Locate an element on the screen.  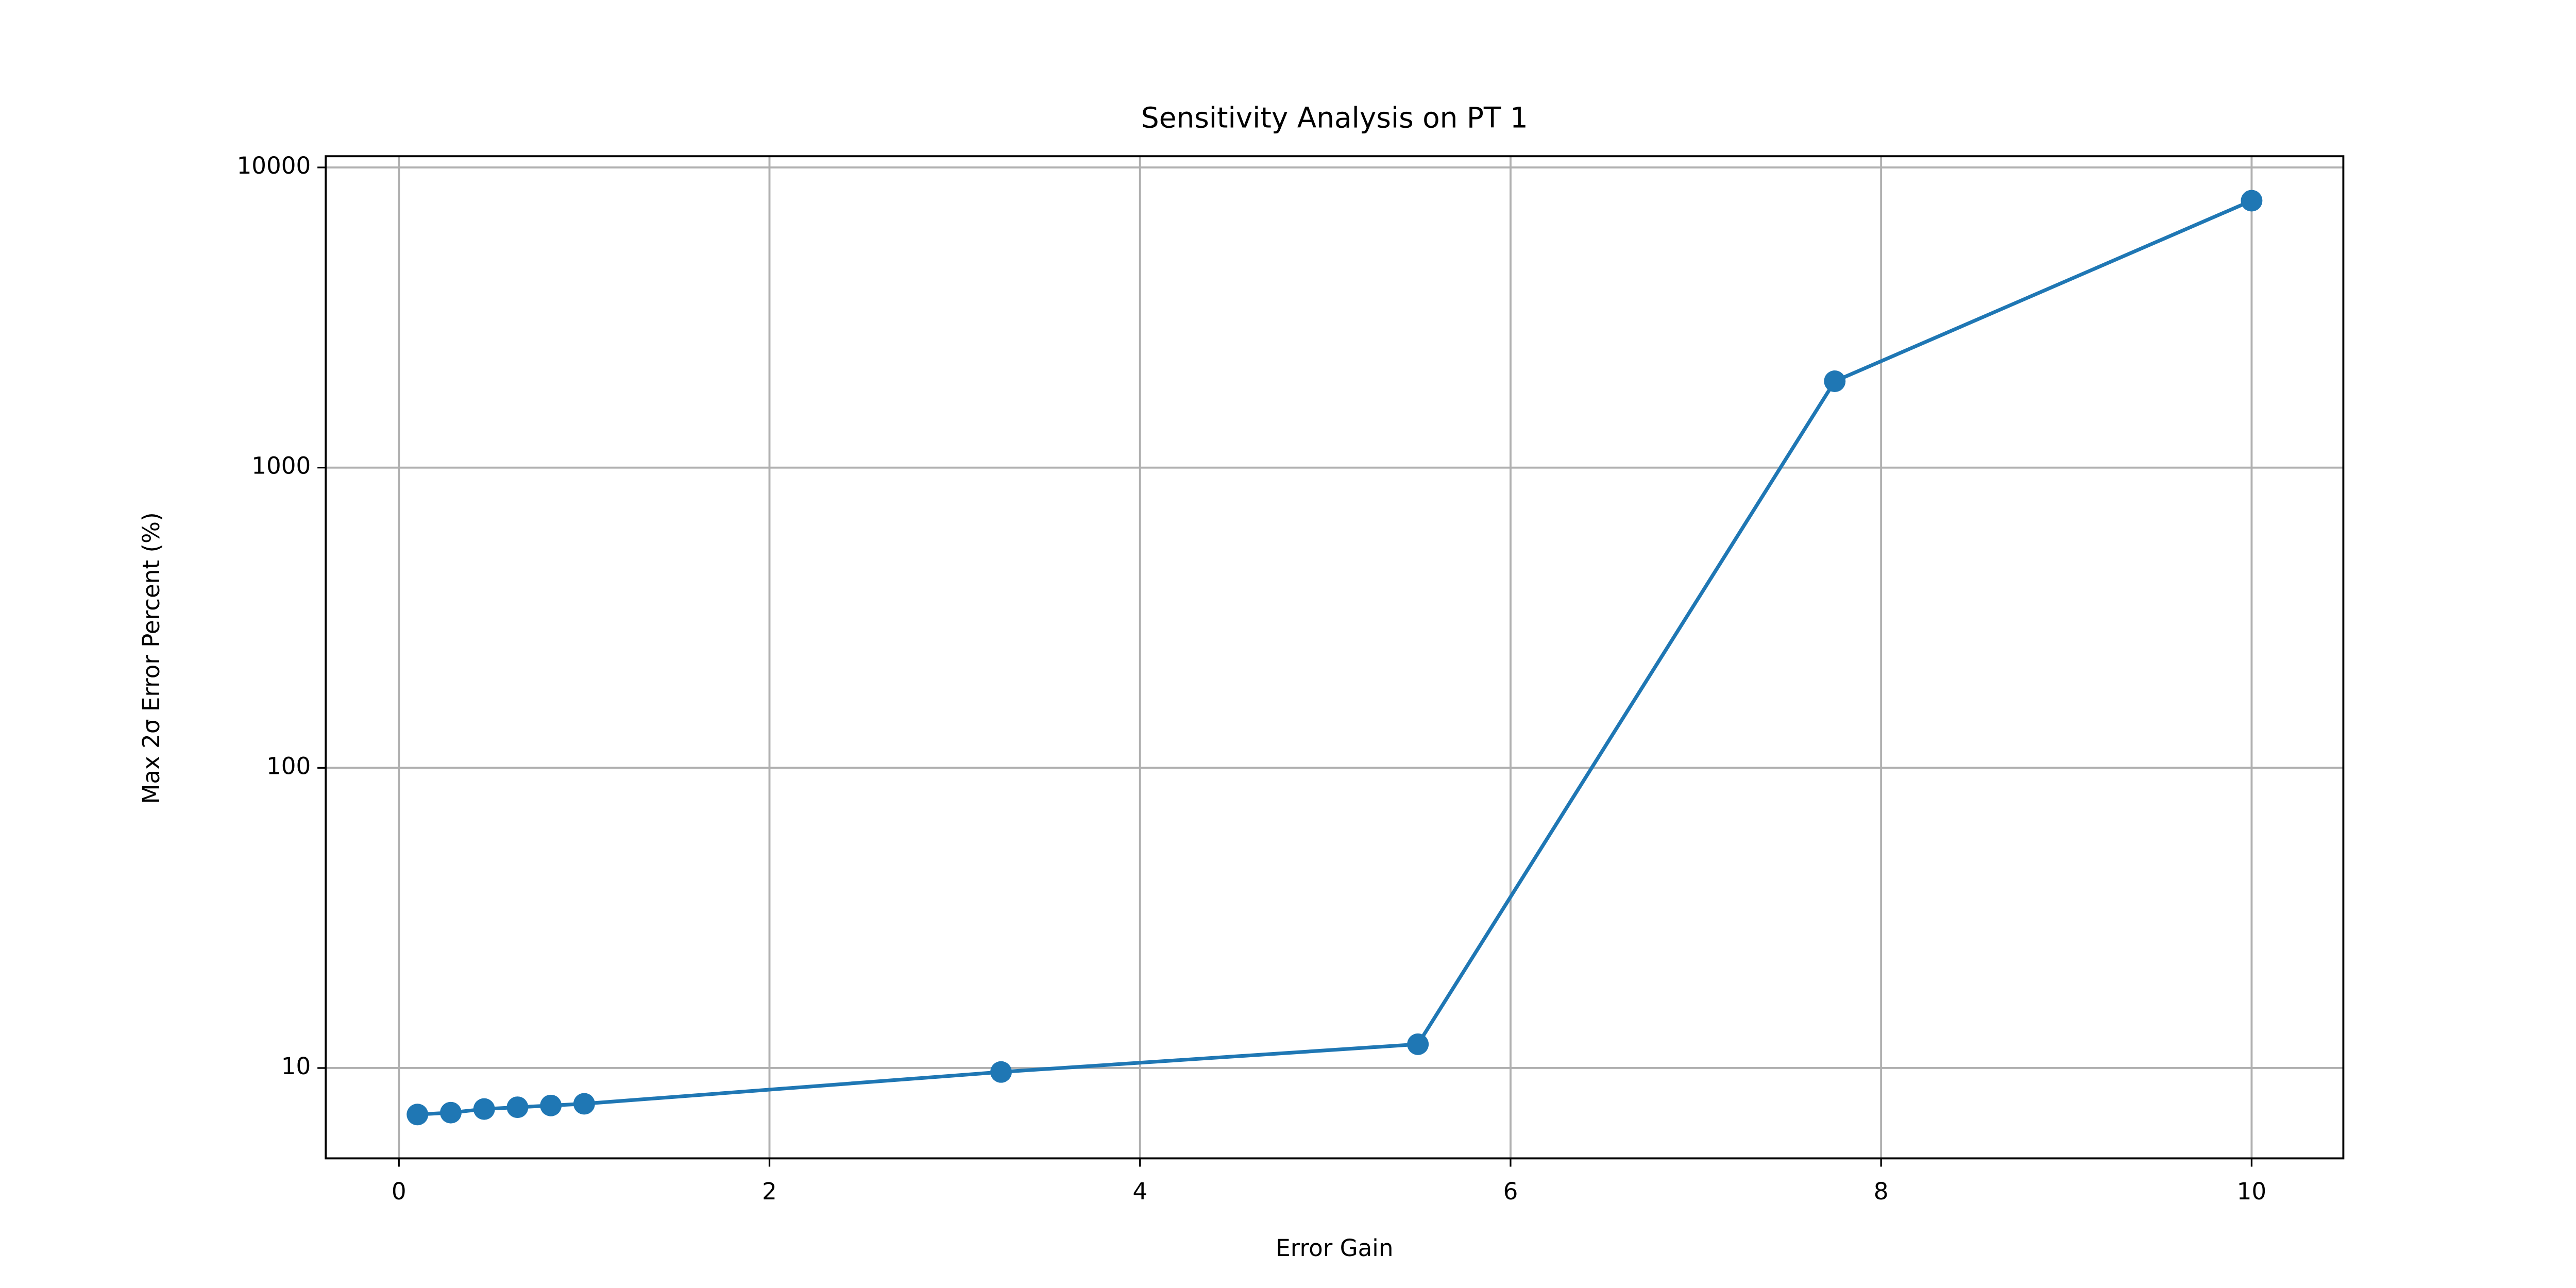
x-tick-label: 4 is located at coordinates (1139, 1191).